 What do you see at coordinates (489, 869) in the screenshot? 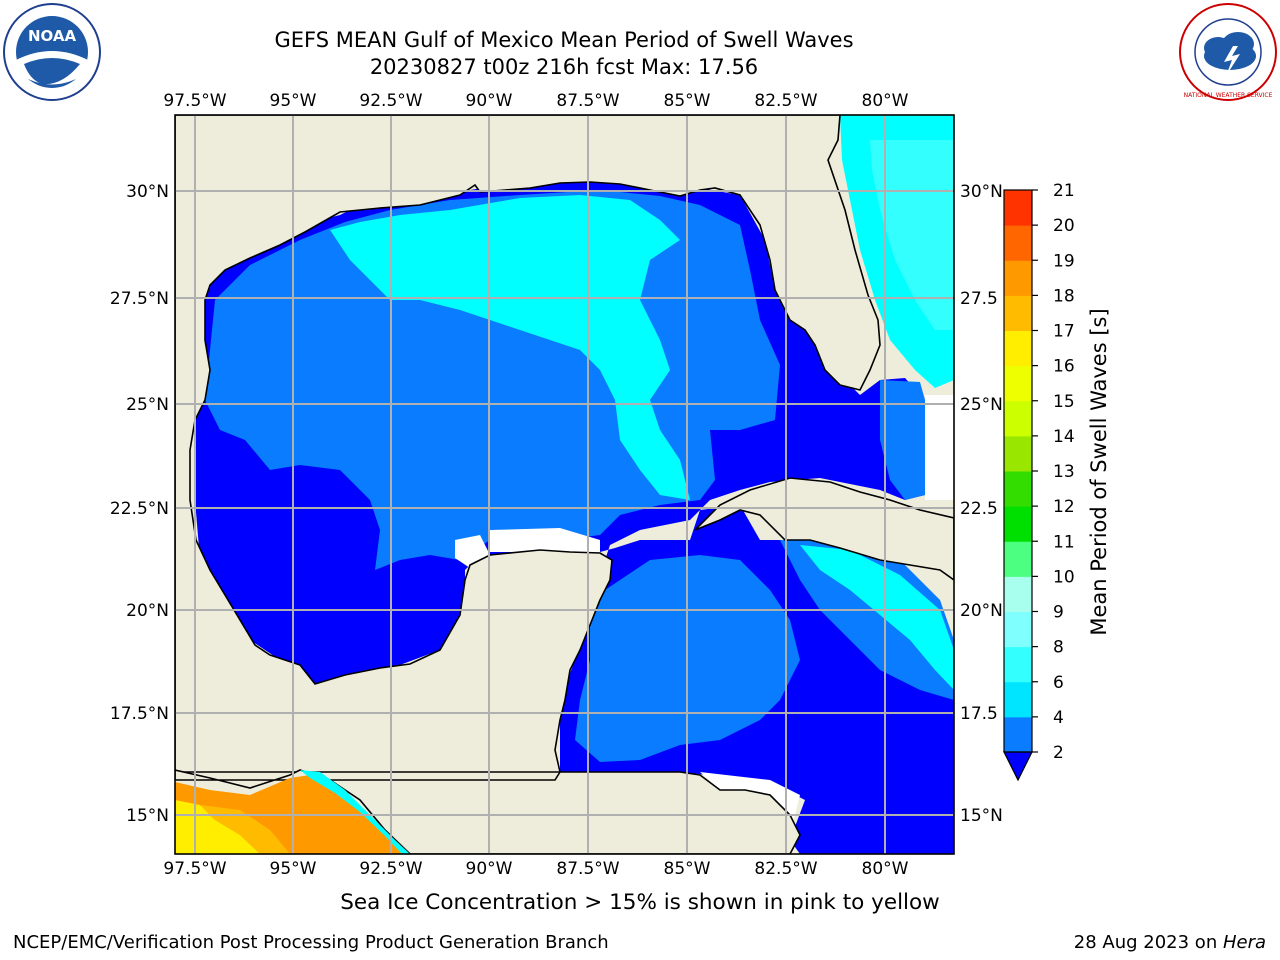
I see `lon-label-bottom: 90°W` at bounding box center [489, 869].